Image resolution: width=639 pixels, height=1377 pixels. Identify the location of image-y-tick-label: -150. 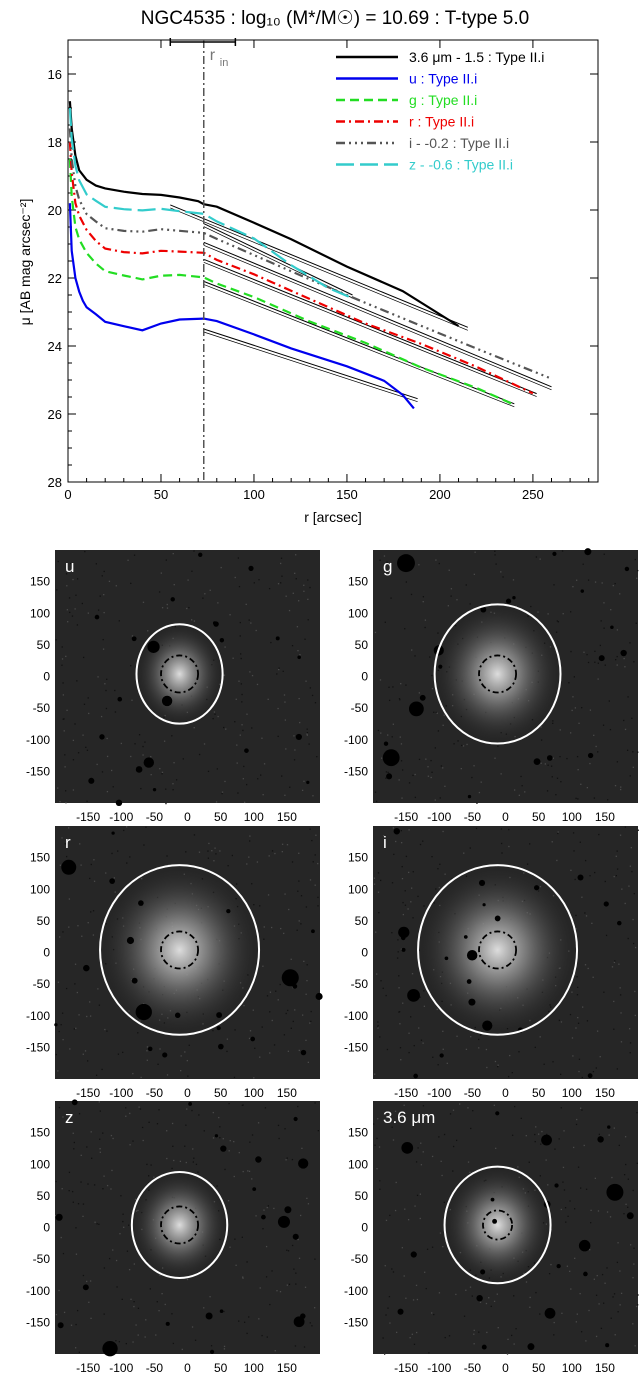
(38, 771).